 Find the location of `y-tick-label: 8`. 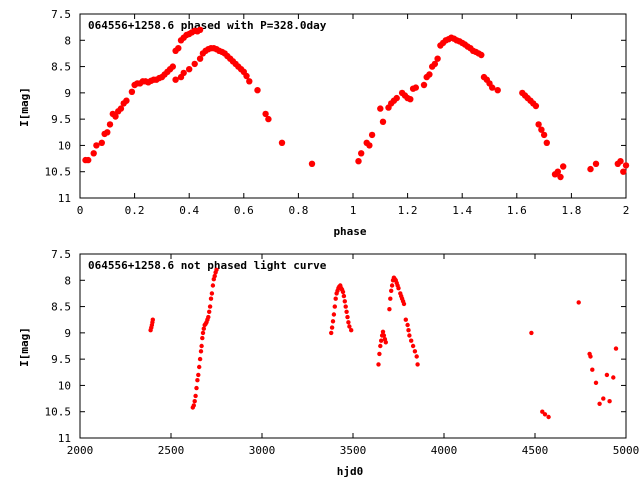

y-tick-label: 8 is located at coordinates (67, 40).